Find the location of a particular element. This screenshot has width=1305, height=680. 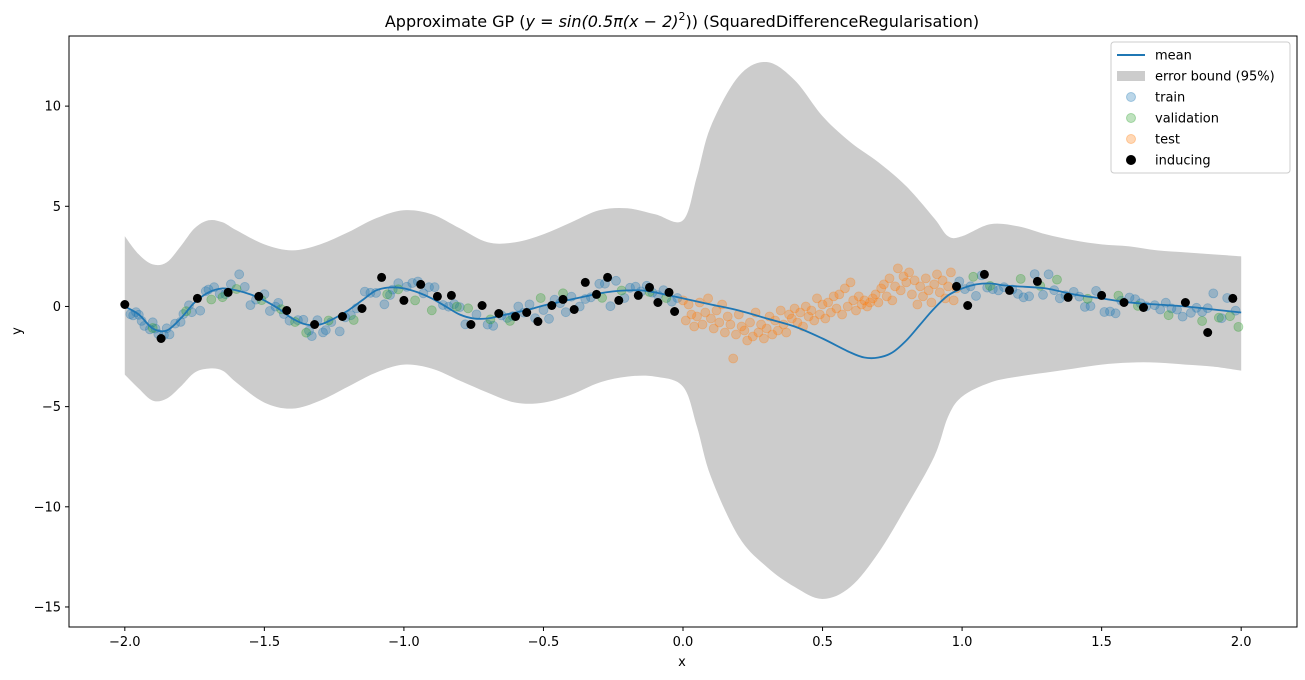

mean-curve is located at coordinates (683, 321).